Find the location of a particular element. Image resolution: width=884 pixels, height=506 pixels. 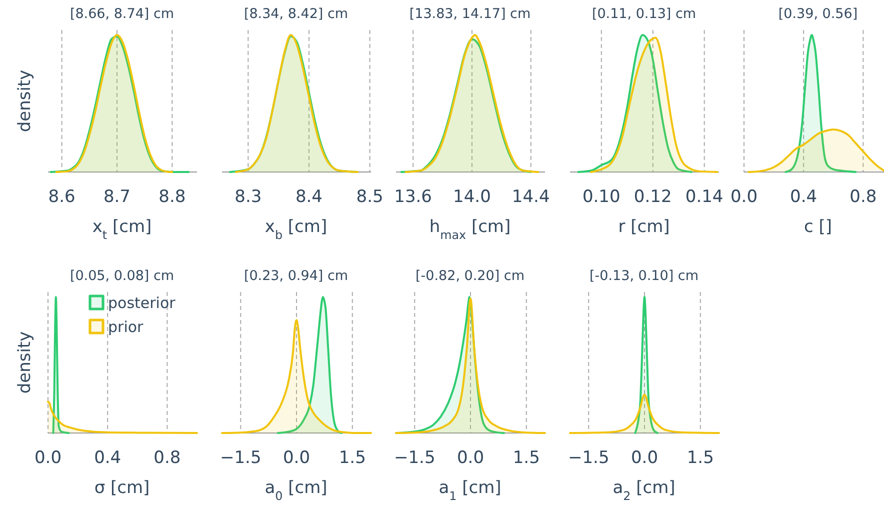

x-tick-label: 0.12 is located at coordinates (653, 197).